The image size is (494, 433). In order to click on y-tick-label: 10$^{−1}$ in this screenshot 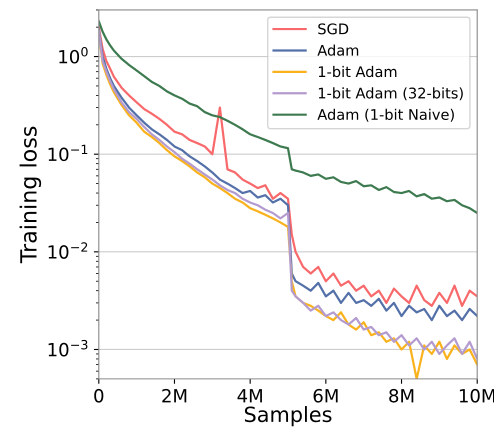, I will do `click(68, 153)`.